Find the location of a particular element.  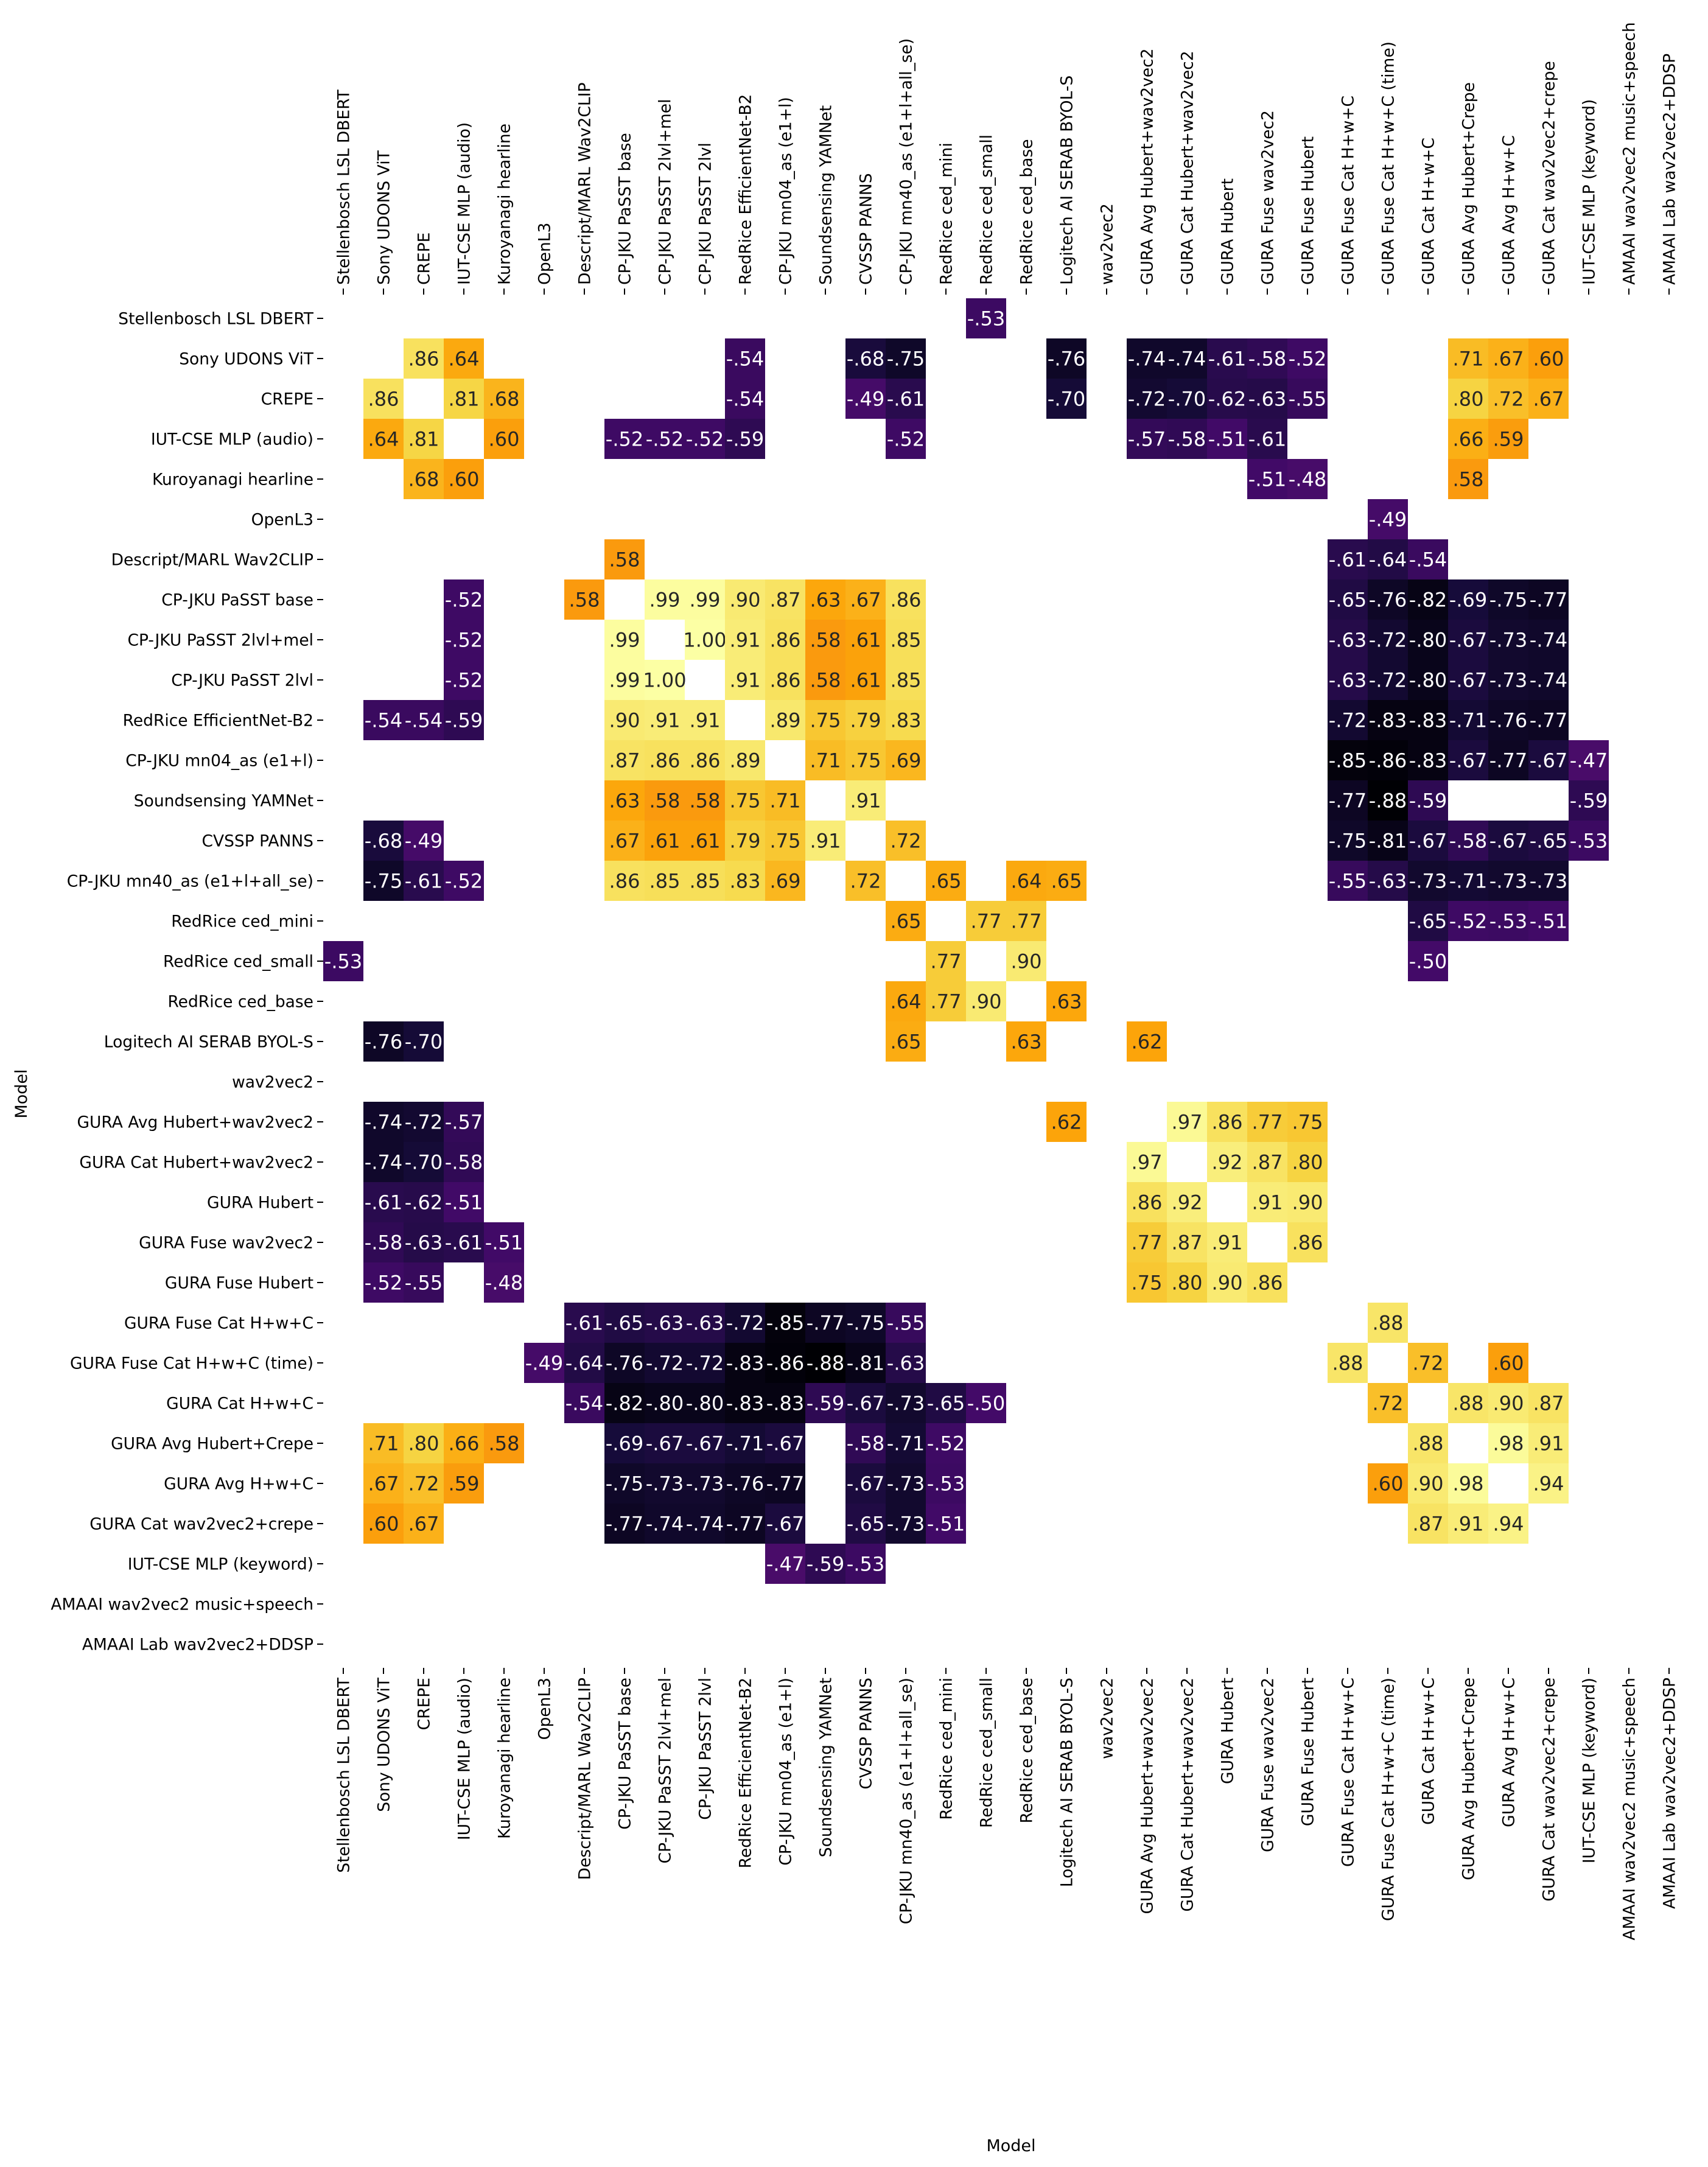

cell-value-label: -.76 is located at coordinates (1388, 600).